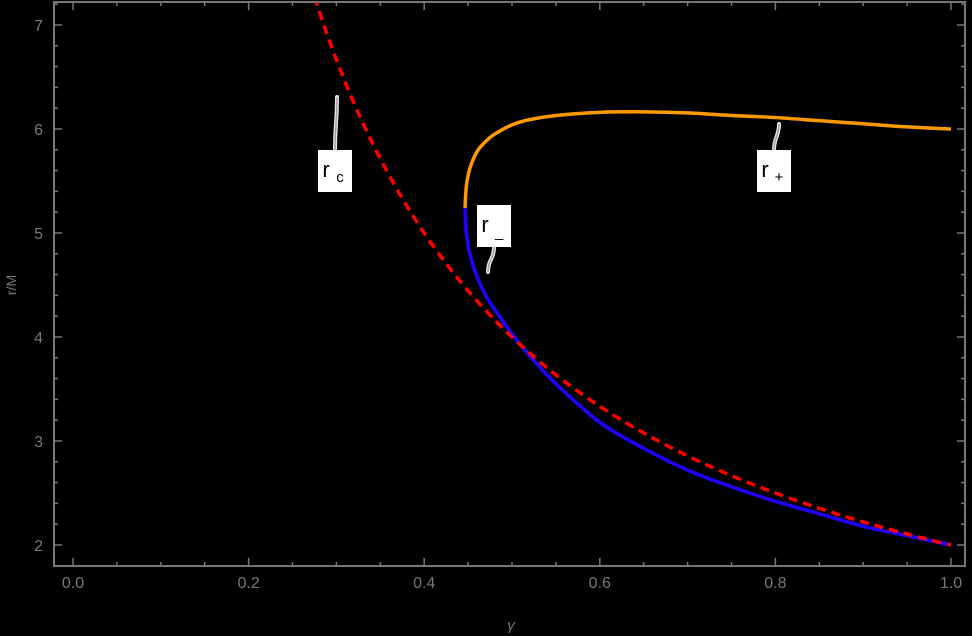 The image size is (972, 636). I want to click on curve-labels: r cr _r +, so click(554, 184).